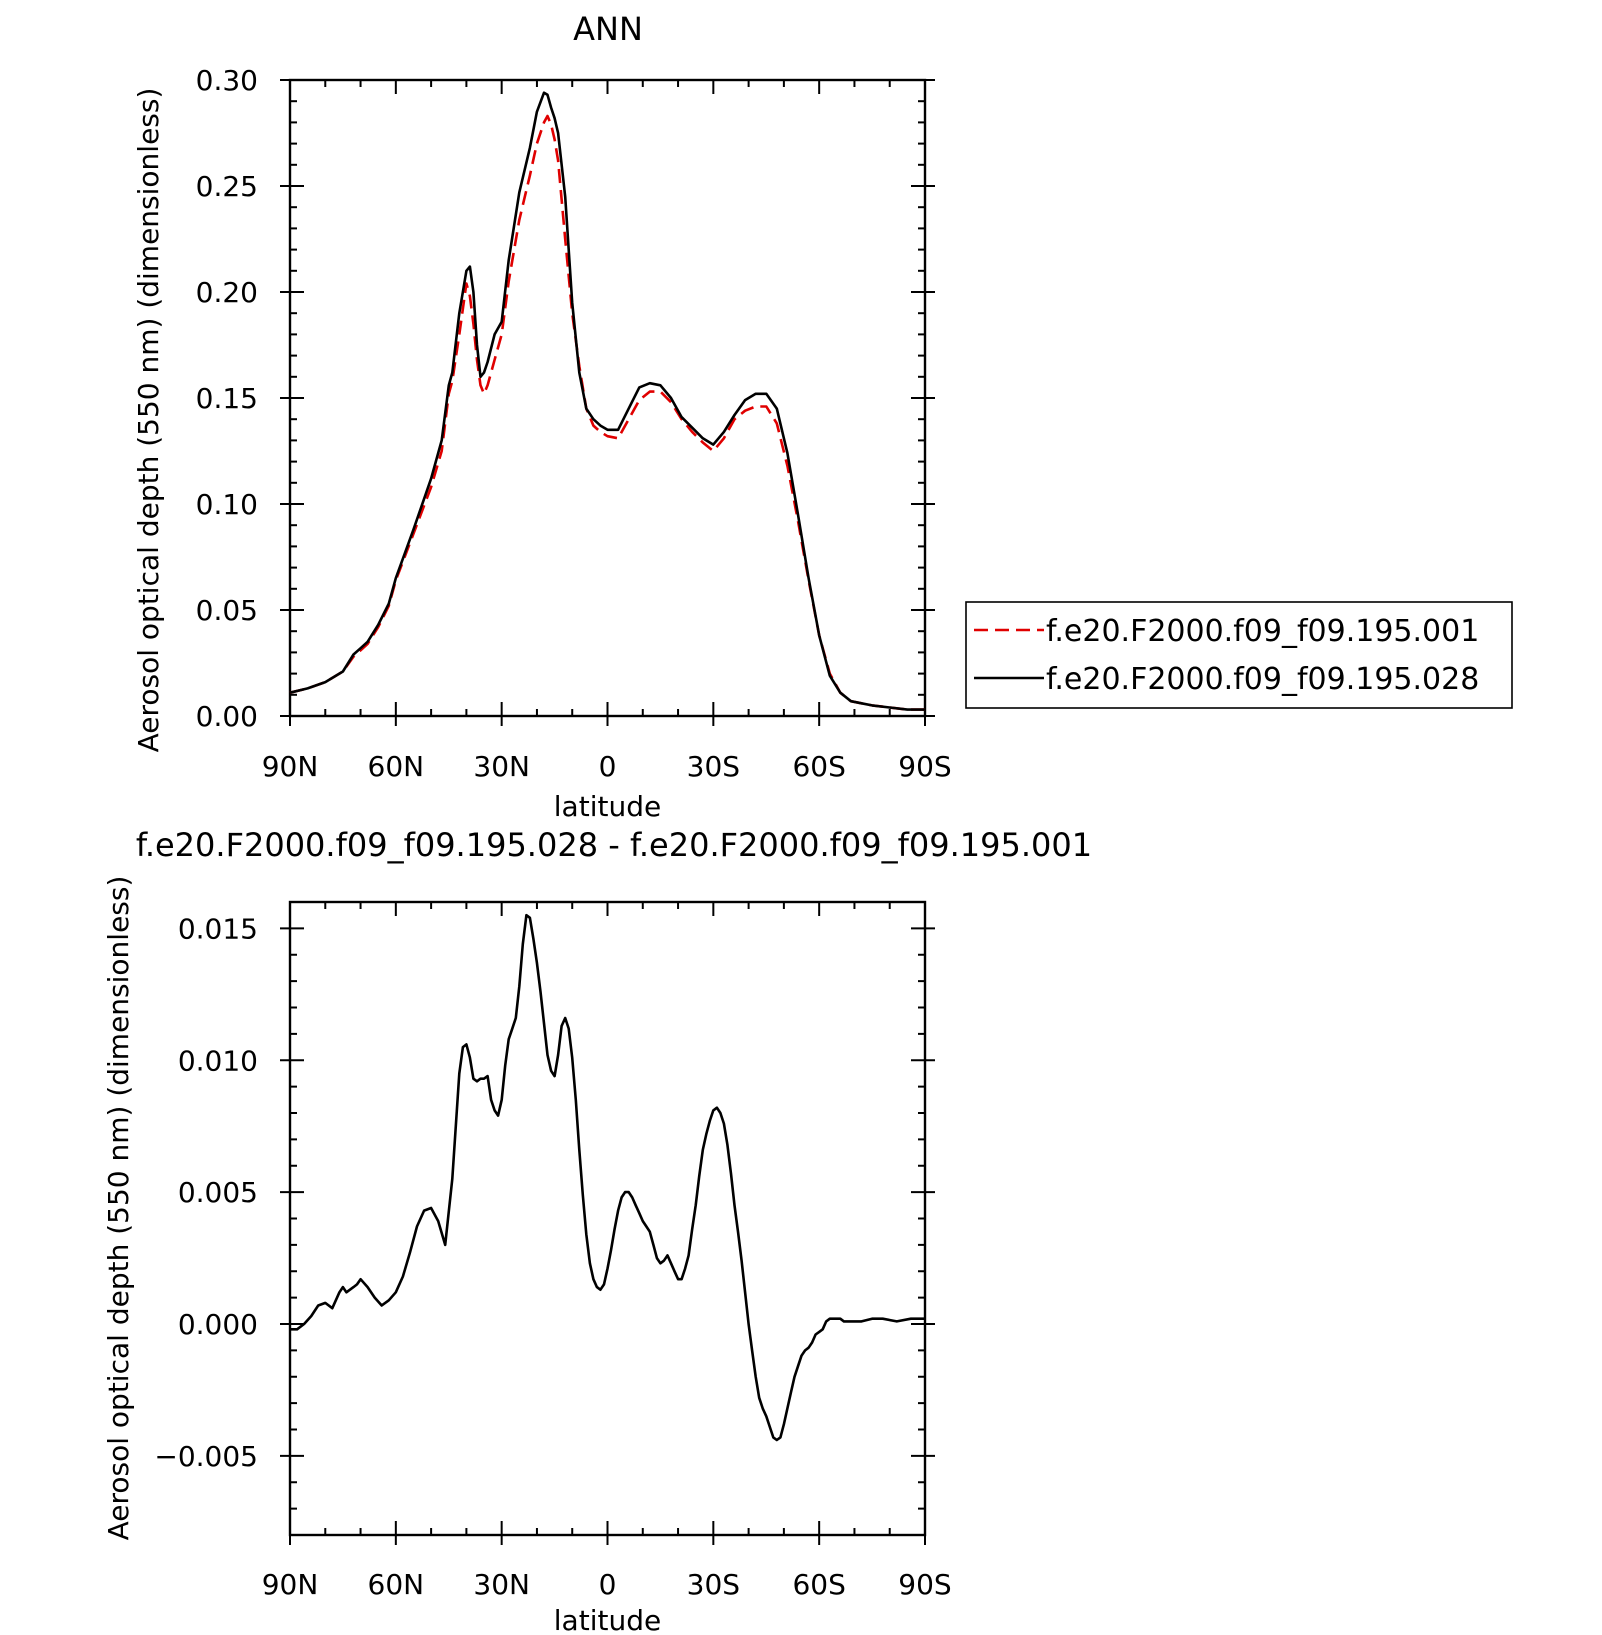 The image size is (1602, 1635). Describe the element at coordinates (227, 186) in the screenshot. I see `y-tick-label: 0.25` at that location.